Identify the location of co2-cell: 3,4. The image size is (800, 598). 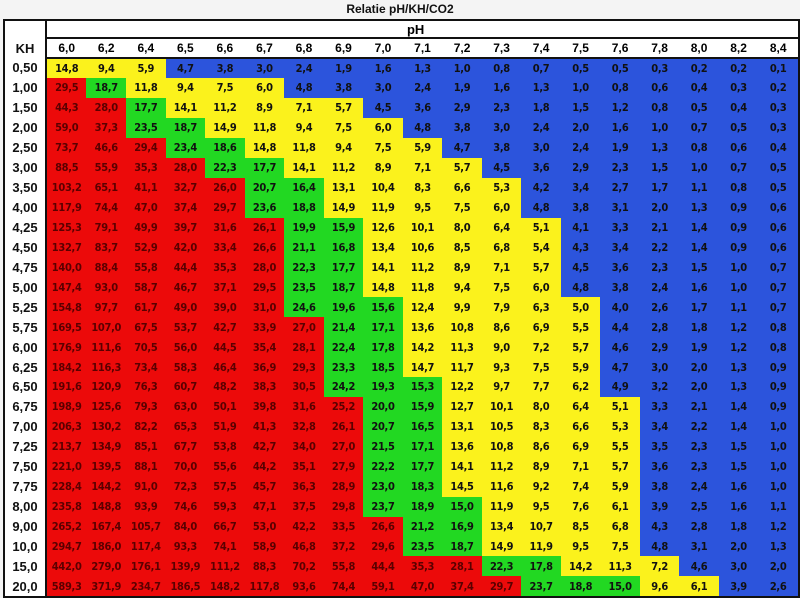
(580, 187).